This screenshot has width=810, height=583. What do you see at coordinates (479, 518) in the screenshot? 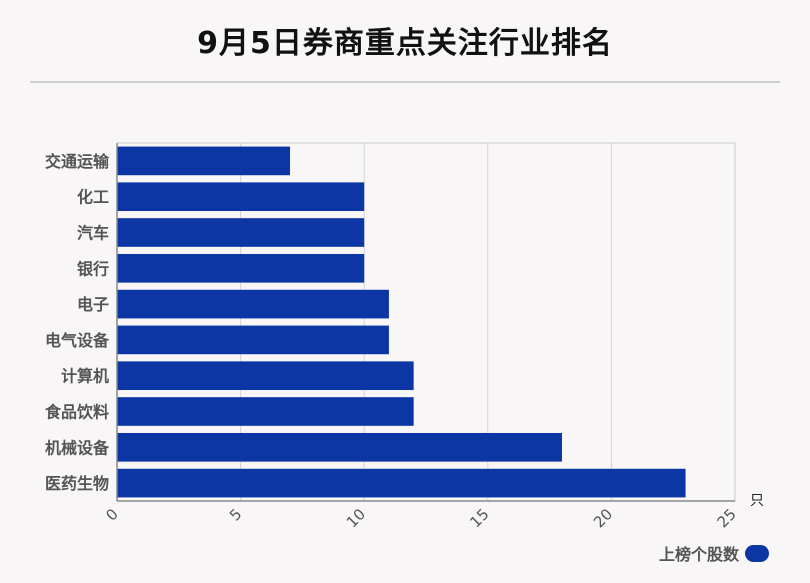
I see `x-tick-label: 15` at bounding box center [479, 518].